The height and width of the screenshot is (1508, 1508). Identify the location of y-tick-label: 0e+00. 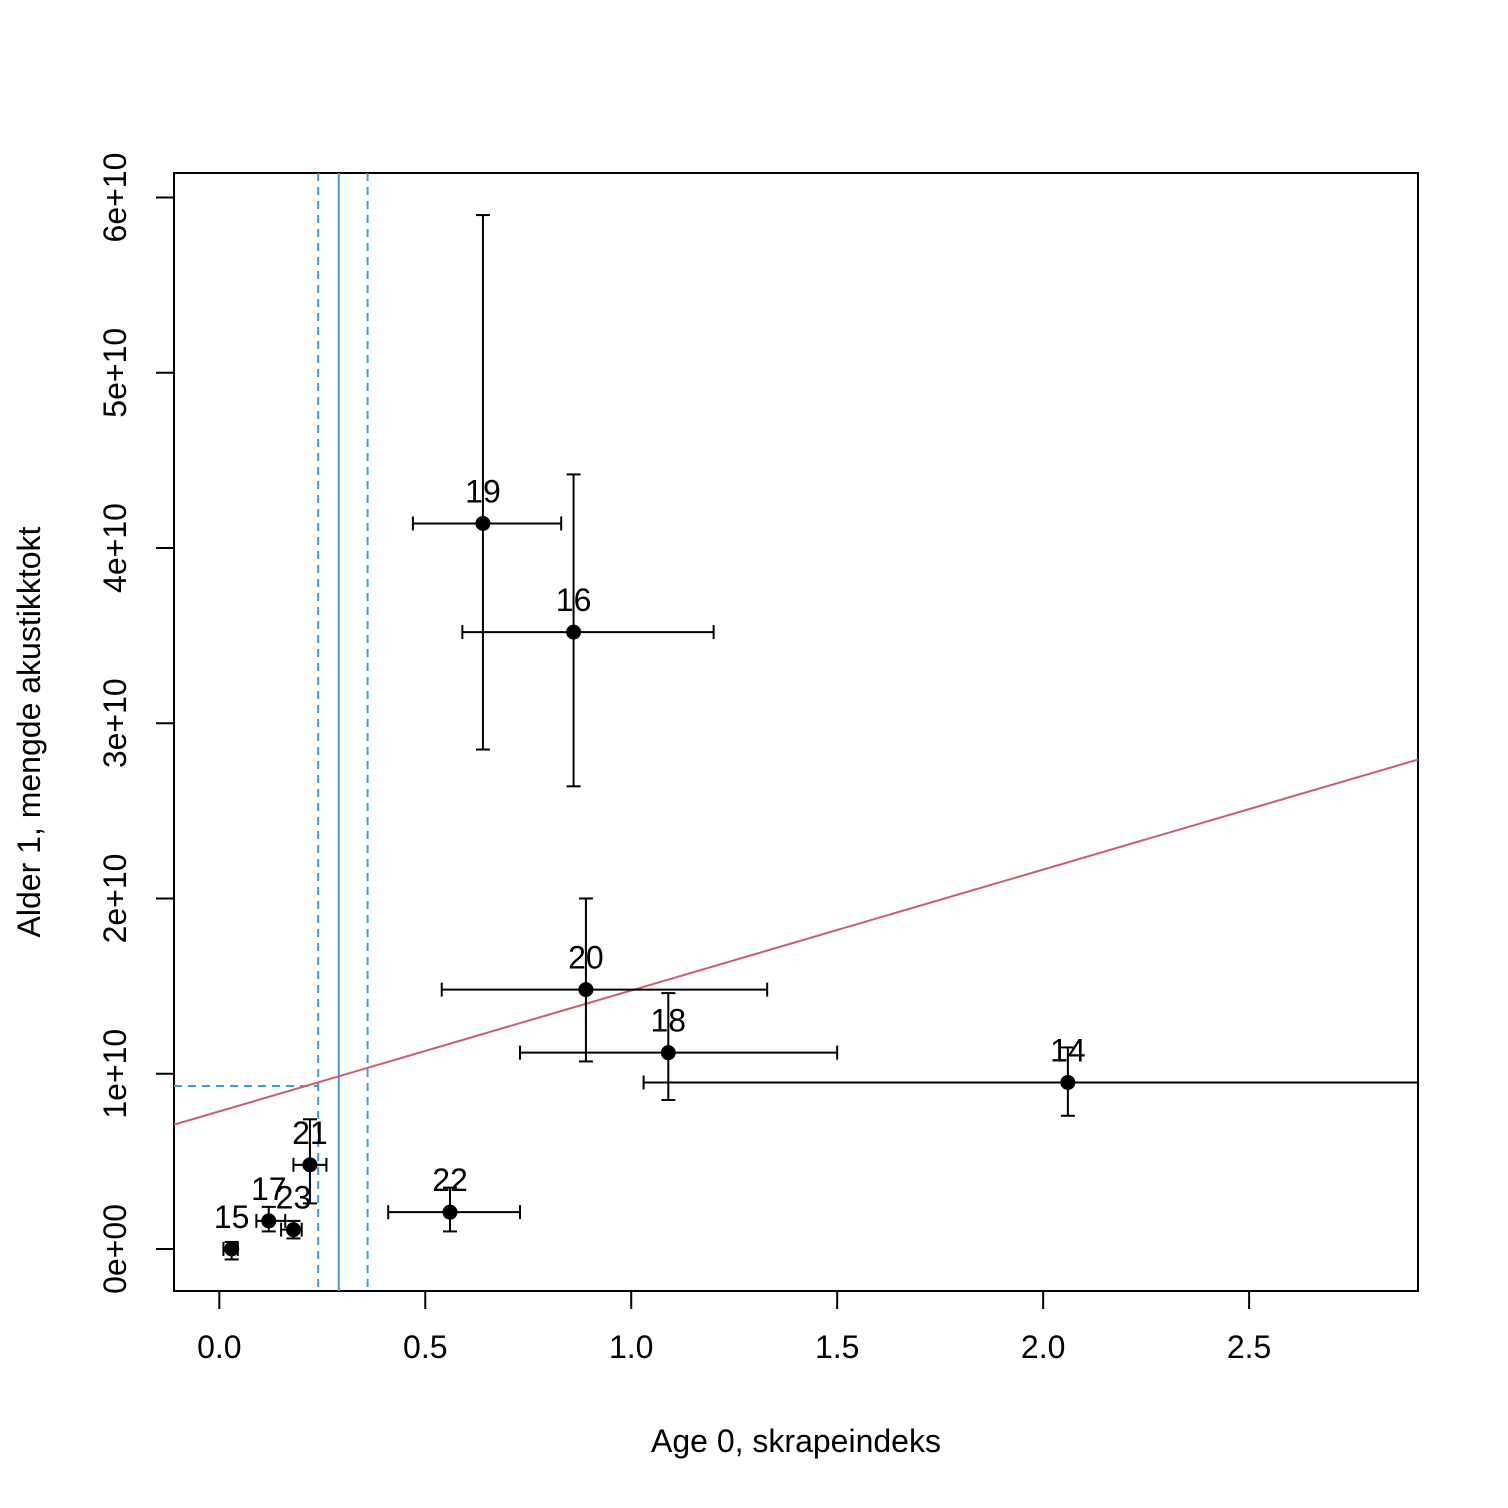
(115, 1249).